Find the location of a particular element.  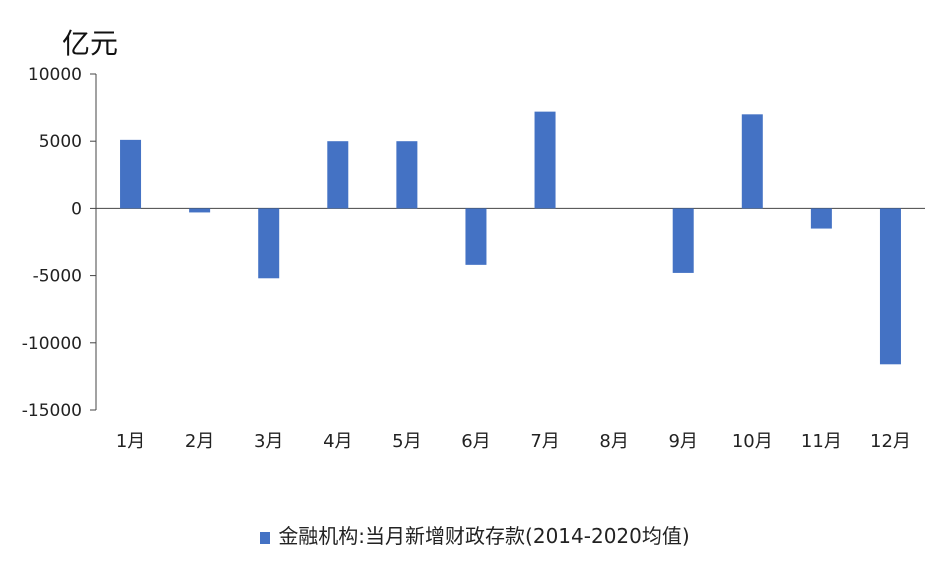

y-tick-label: 0 is located at coordinates (76, 209).